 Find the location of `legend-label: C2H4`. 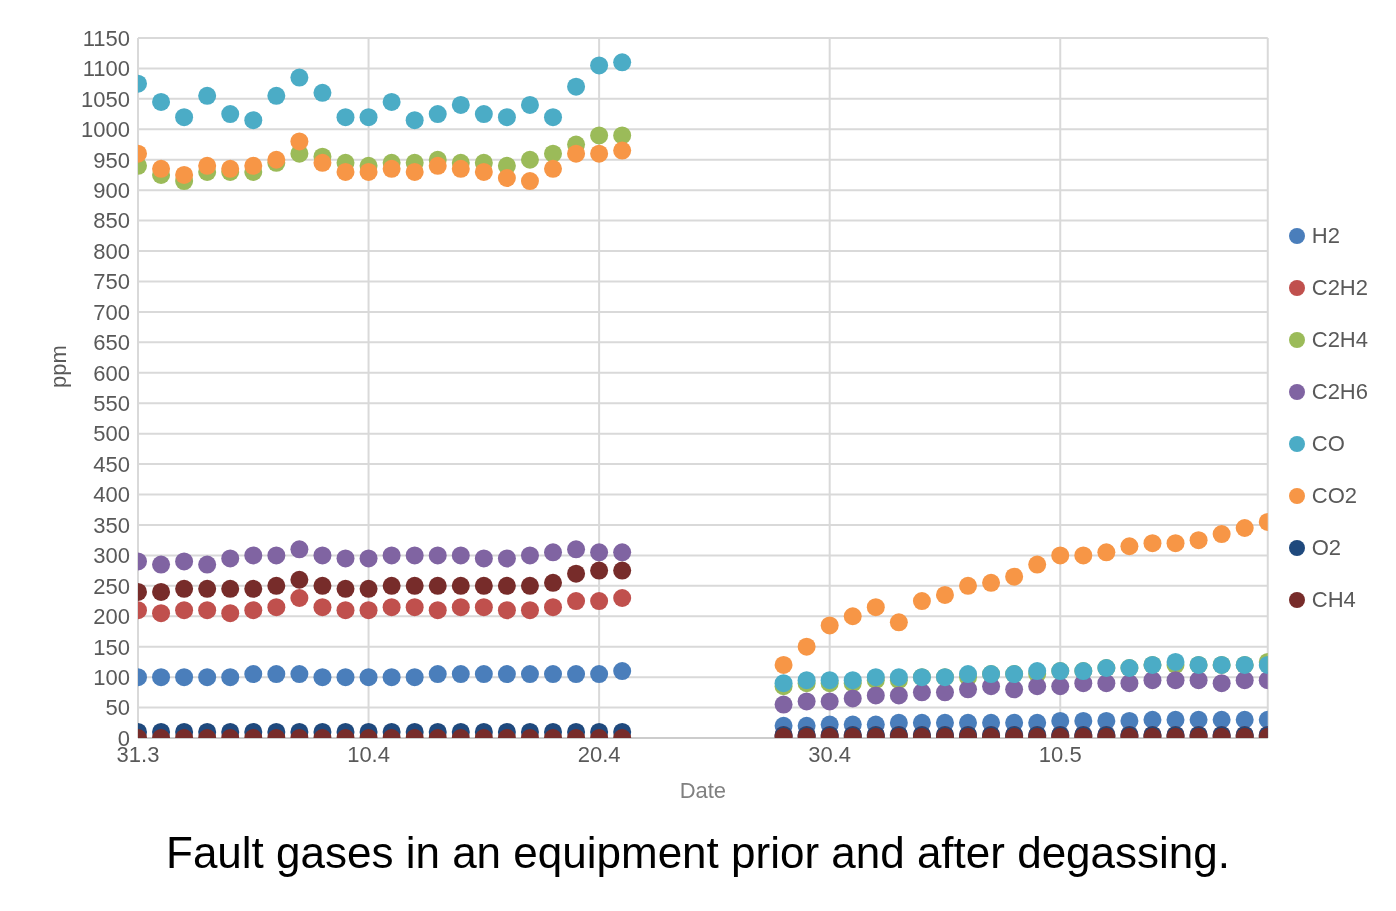

legend-label: C2H4 is located at coordinates (1339, 340).